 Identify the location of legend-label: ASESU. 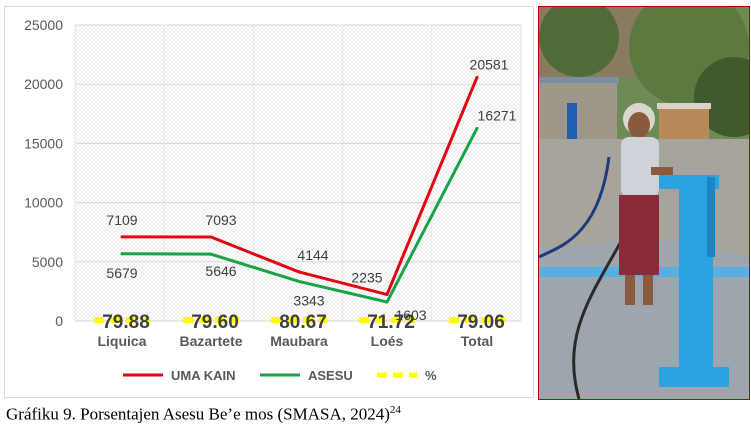
(330, 375).